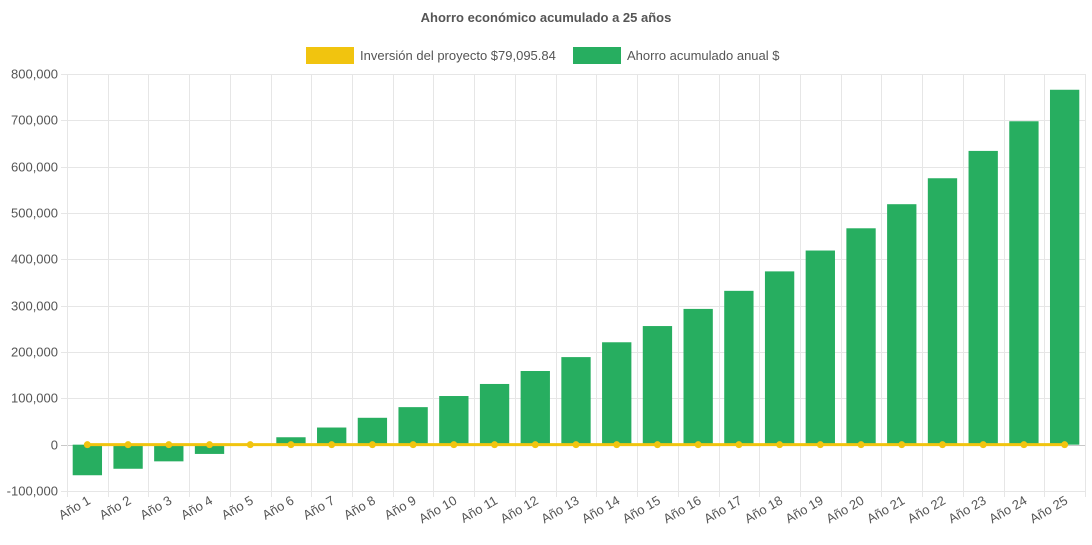 Image resolution: width=1092 pixels, height=545 pixels. Describe the element at coordinates (479, 509) in the screenshot. I see `x-tick-label: Año 11` at that location.